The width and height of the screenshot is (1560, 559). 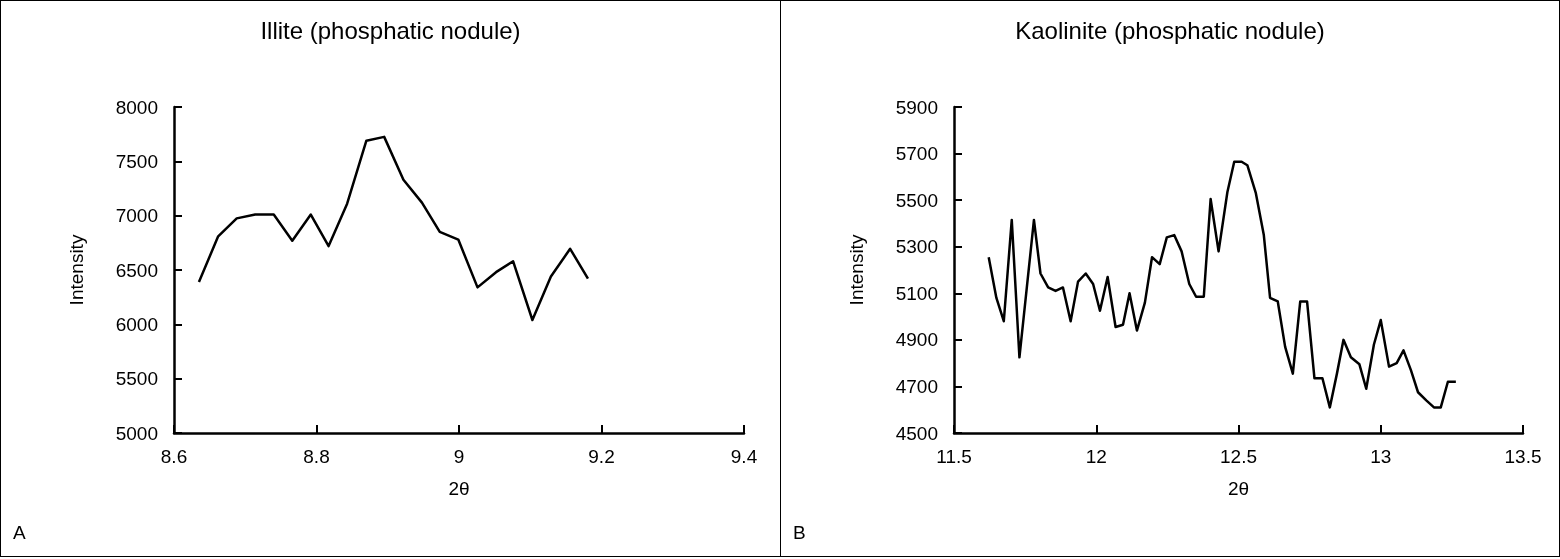 I want to click on y-tick-label: 6000, so click(x=136, y=324).